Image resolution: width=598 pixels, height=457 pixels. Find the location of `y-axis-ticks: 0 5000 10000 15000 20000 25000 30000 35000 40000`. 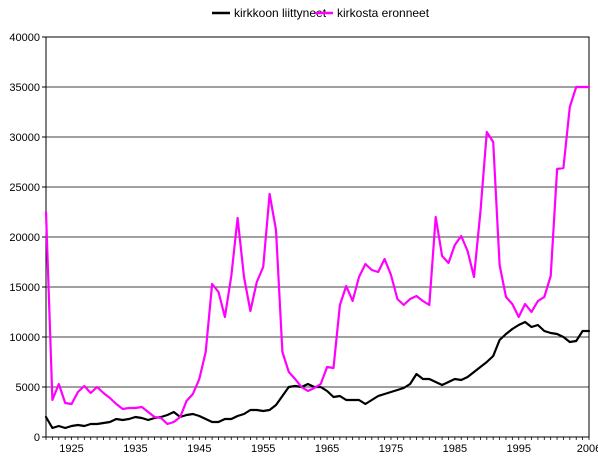

y-axis-ticks: 0 5000 10000 15000 20000 25000 30000 35000 40000 is located at coordinates (27, 238).